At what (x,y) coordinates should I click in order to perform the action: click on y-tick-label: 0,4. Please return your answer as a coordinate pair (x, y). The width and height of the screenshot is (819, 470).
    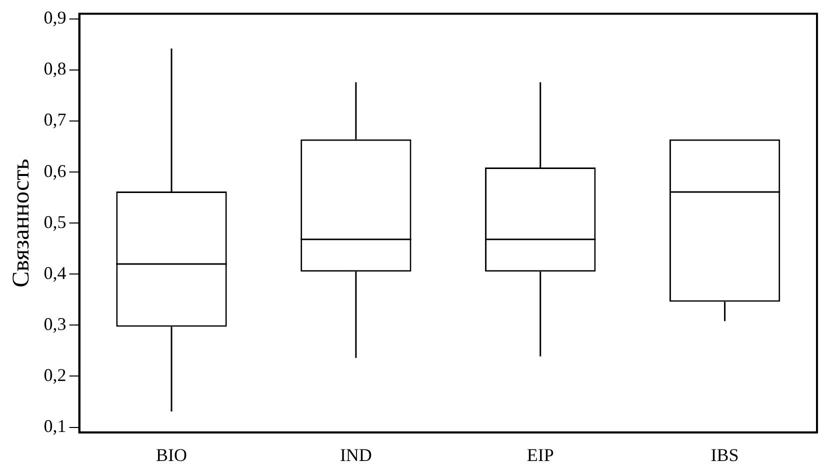
    Looking at the image, I should click on (55, 272).